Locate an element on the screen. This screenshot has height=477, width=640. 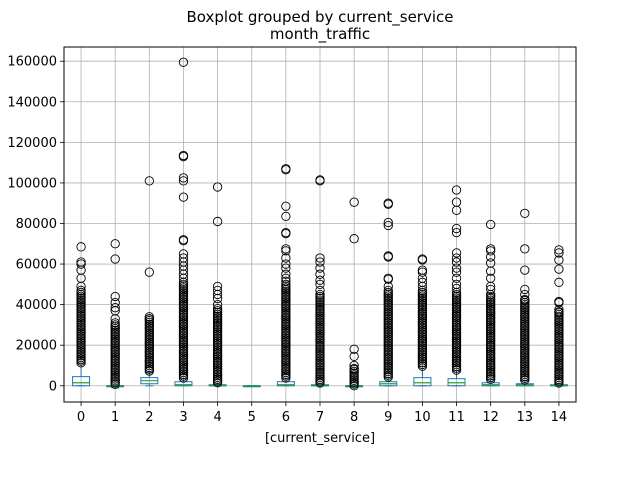
y-tick-label: 160000 is located at coordinates (32, 62).